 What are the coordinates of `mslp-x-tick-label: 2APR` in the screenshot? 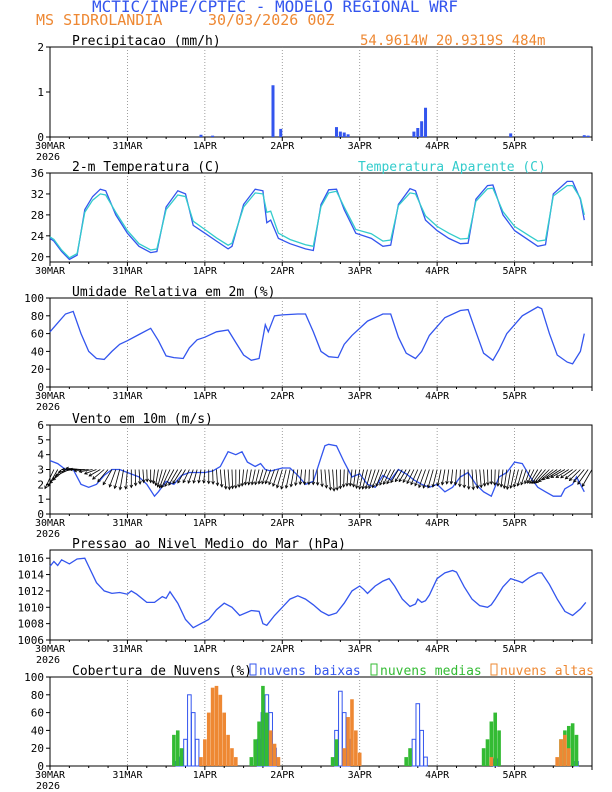 It's located at (282, 649).